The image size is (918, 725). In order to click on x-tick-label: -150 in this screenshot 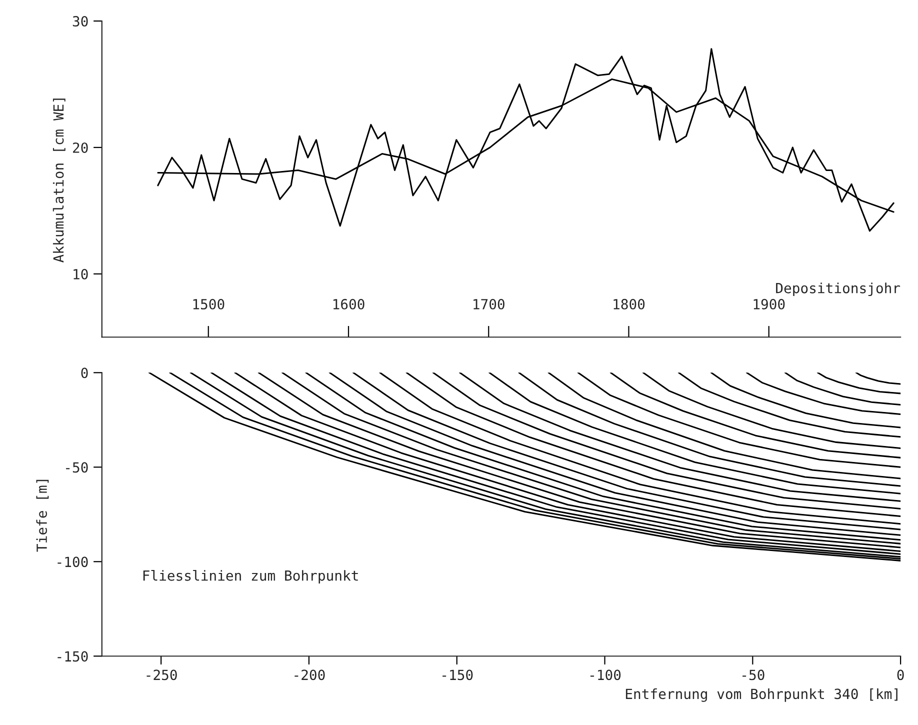, I will do `click(457, 675)`.